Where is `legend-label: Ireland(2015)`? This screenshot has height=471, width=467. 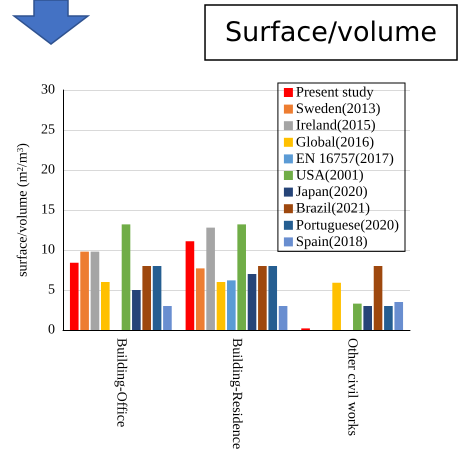 legend-label: Ireland(2015) is located at coordinates (336, 126).